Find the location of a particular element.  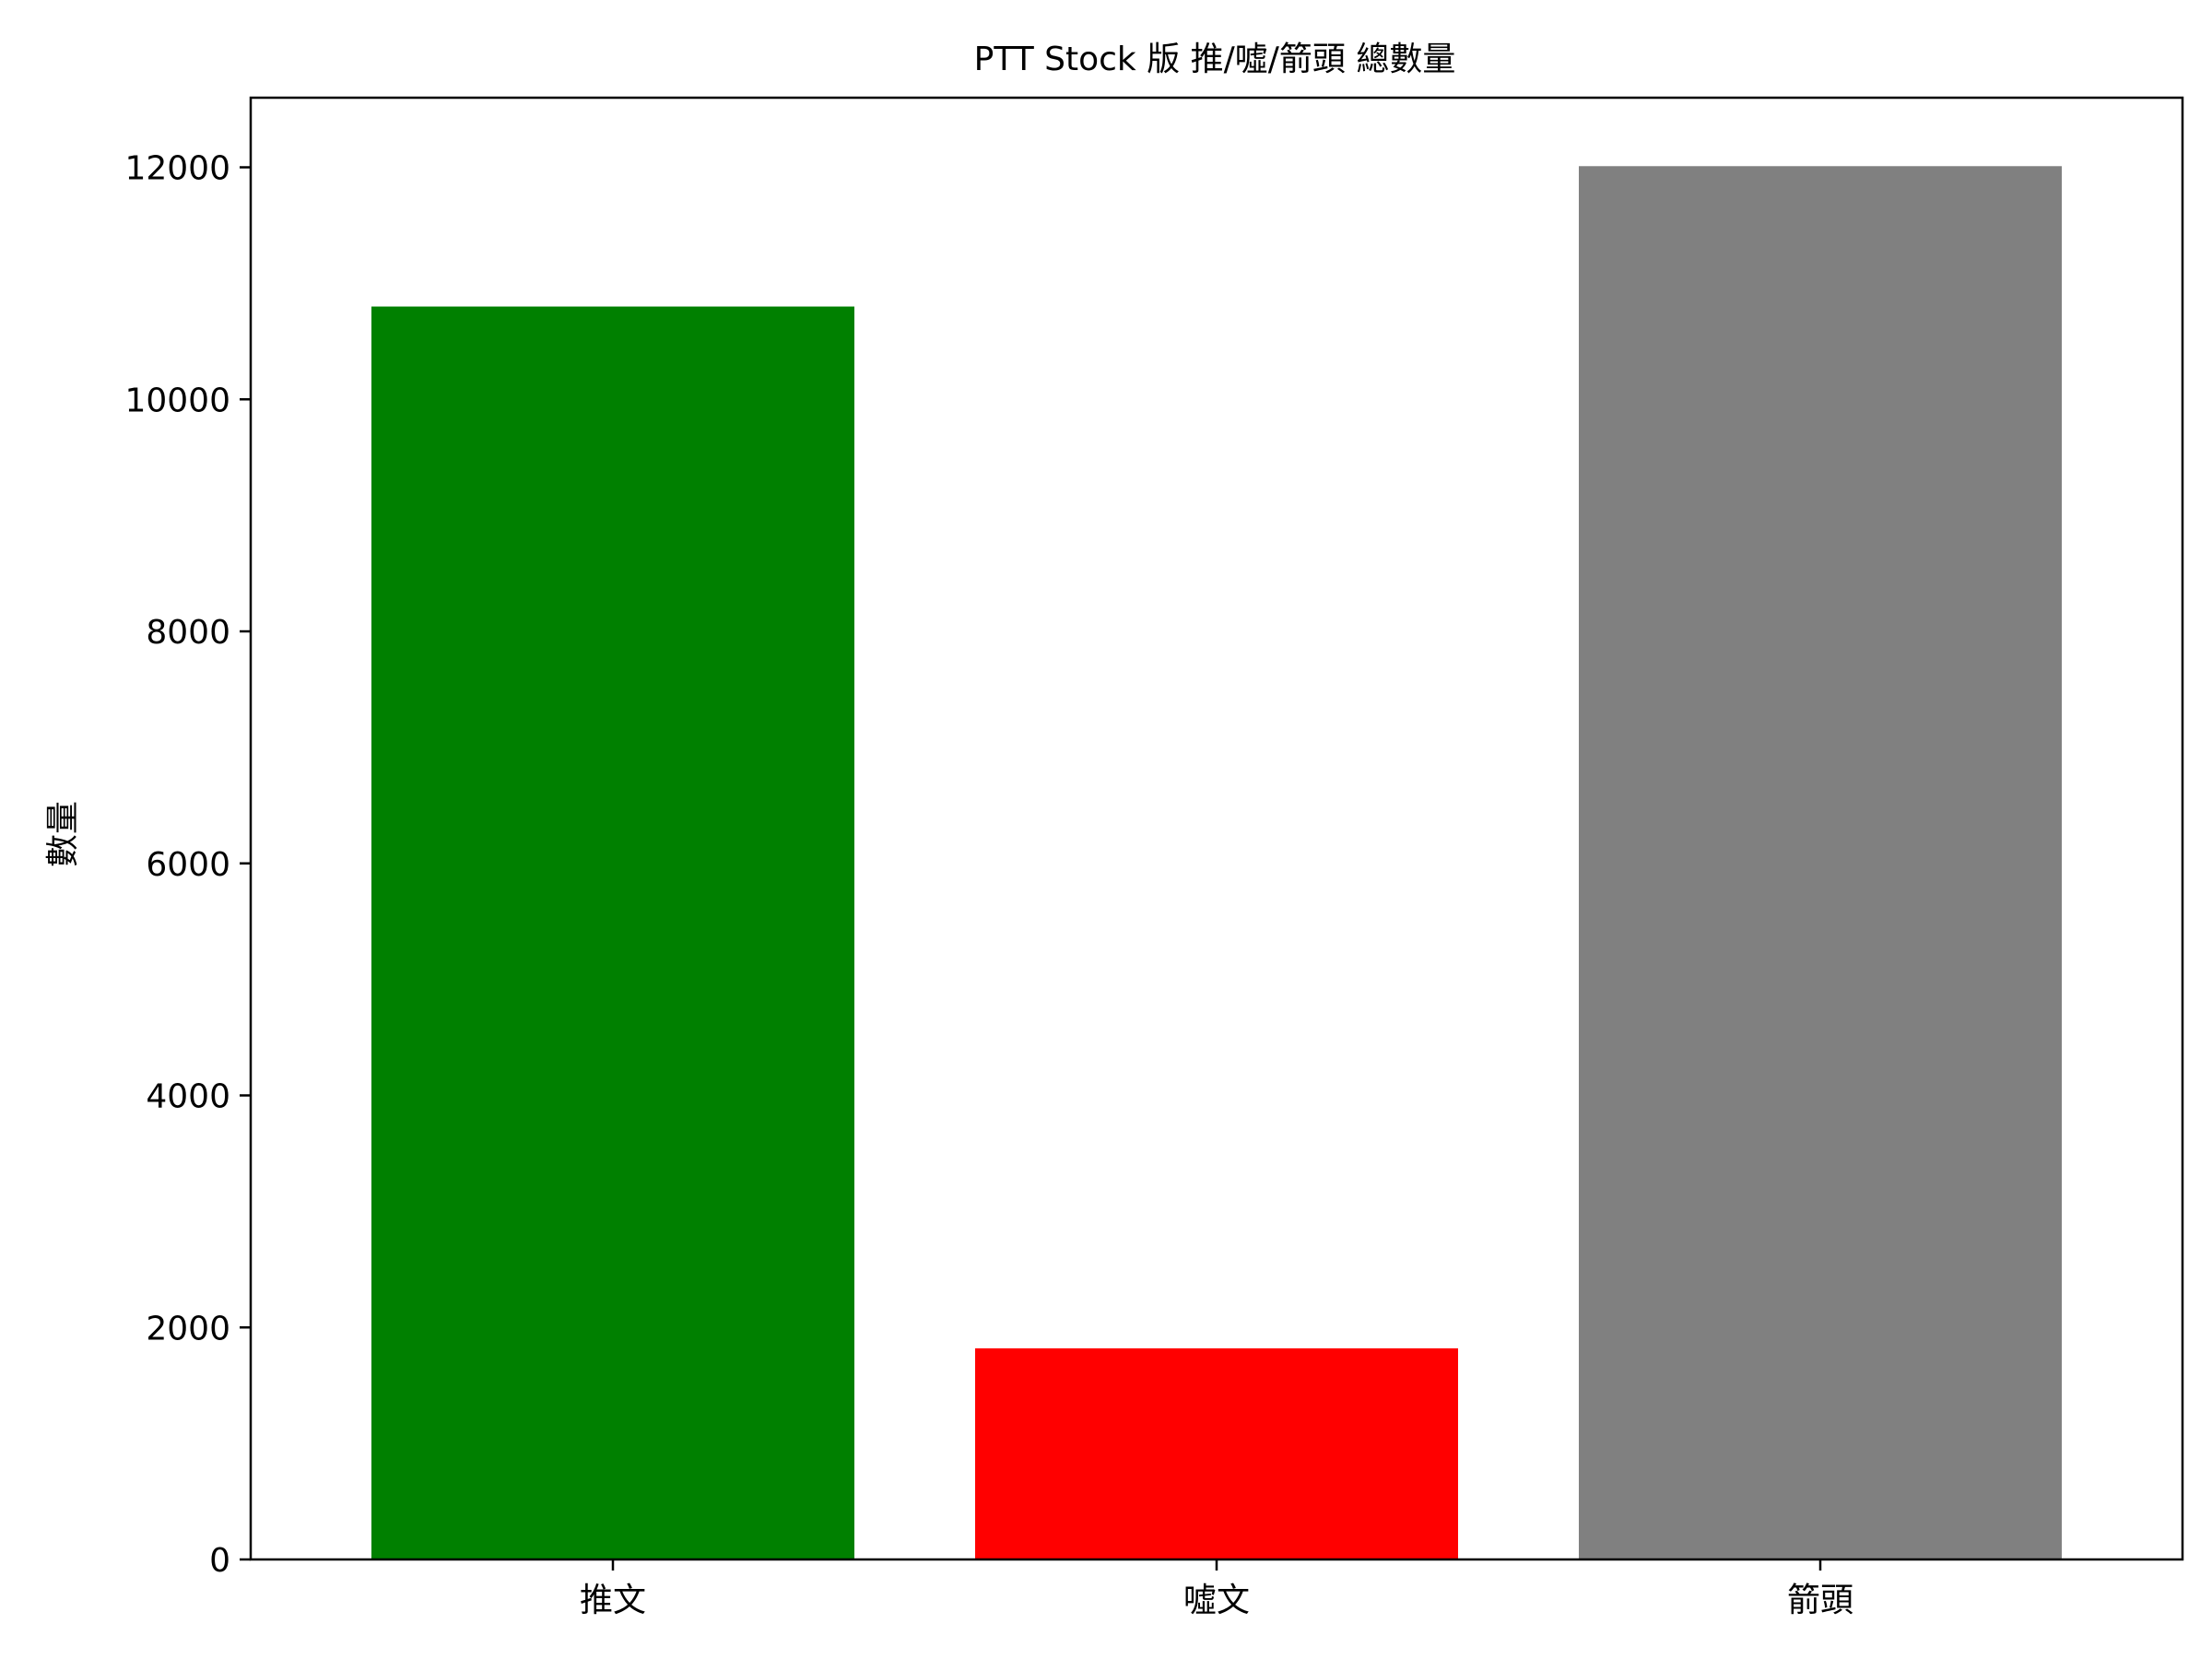

y-axis-label: 數量 is located at coordinates (63, 834).